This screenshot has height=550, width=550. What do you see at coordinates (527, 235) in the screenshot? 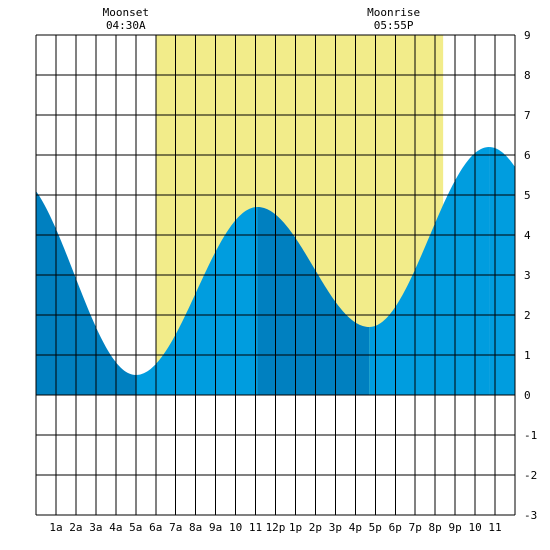
I see `y-tick-label: 4` at bounding box center [527, 235].